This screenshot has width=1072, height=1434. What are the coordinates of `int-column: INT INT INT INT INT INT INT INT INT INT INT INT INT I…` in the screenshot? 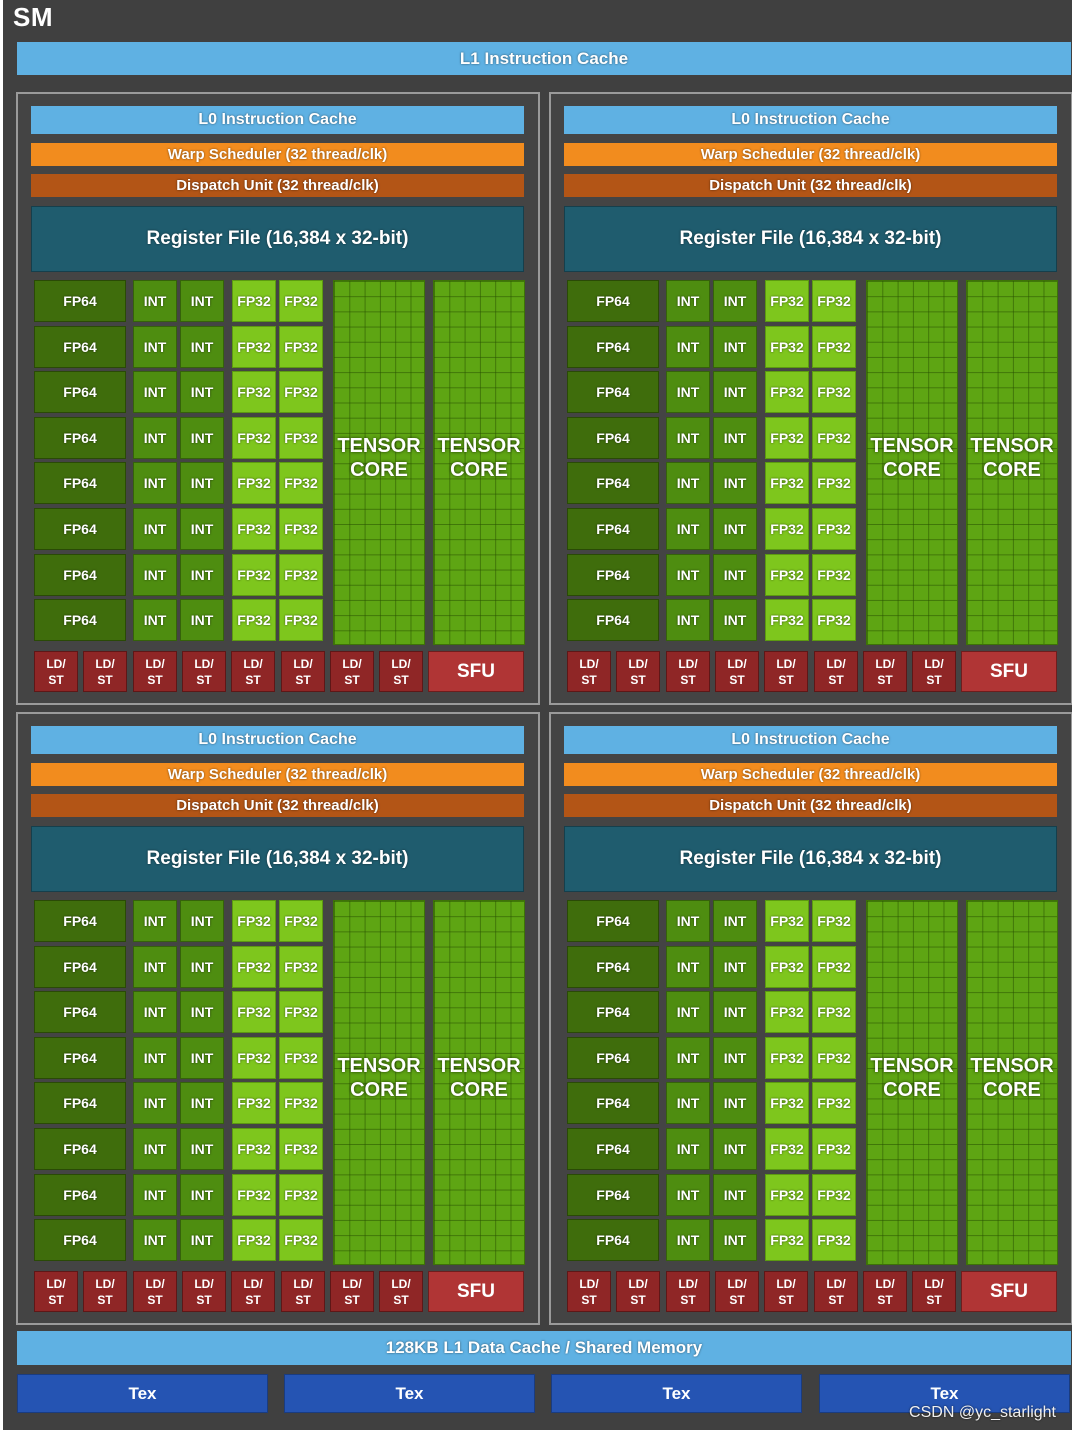 It's located at (712, 1082).